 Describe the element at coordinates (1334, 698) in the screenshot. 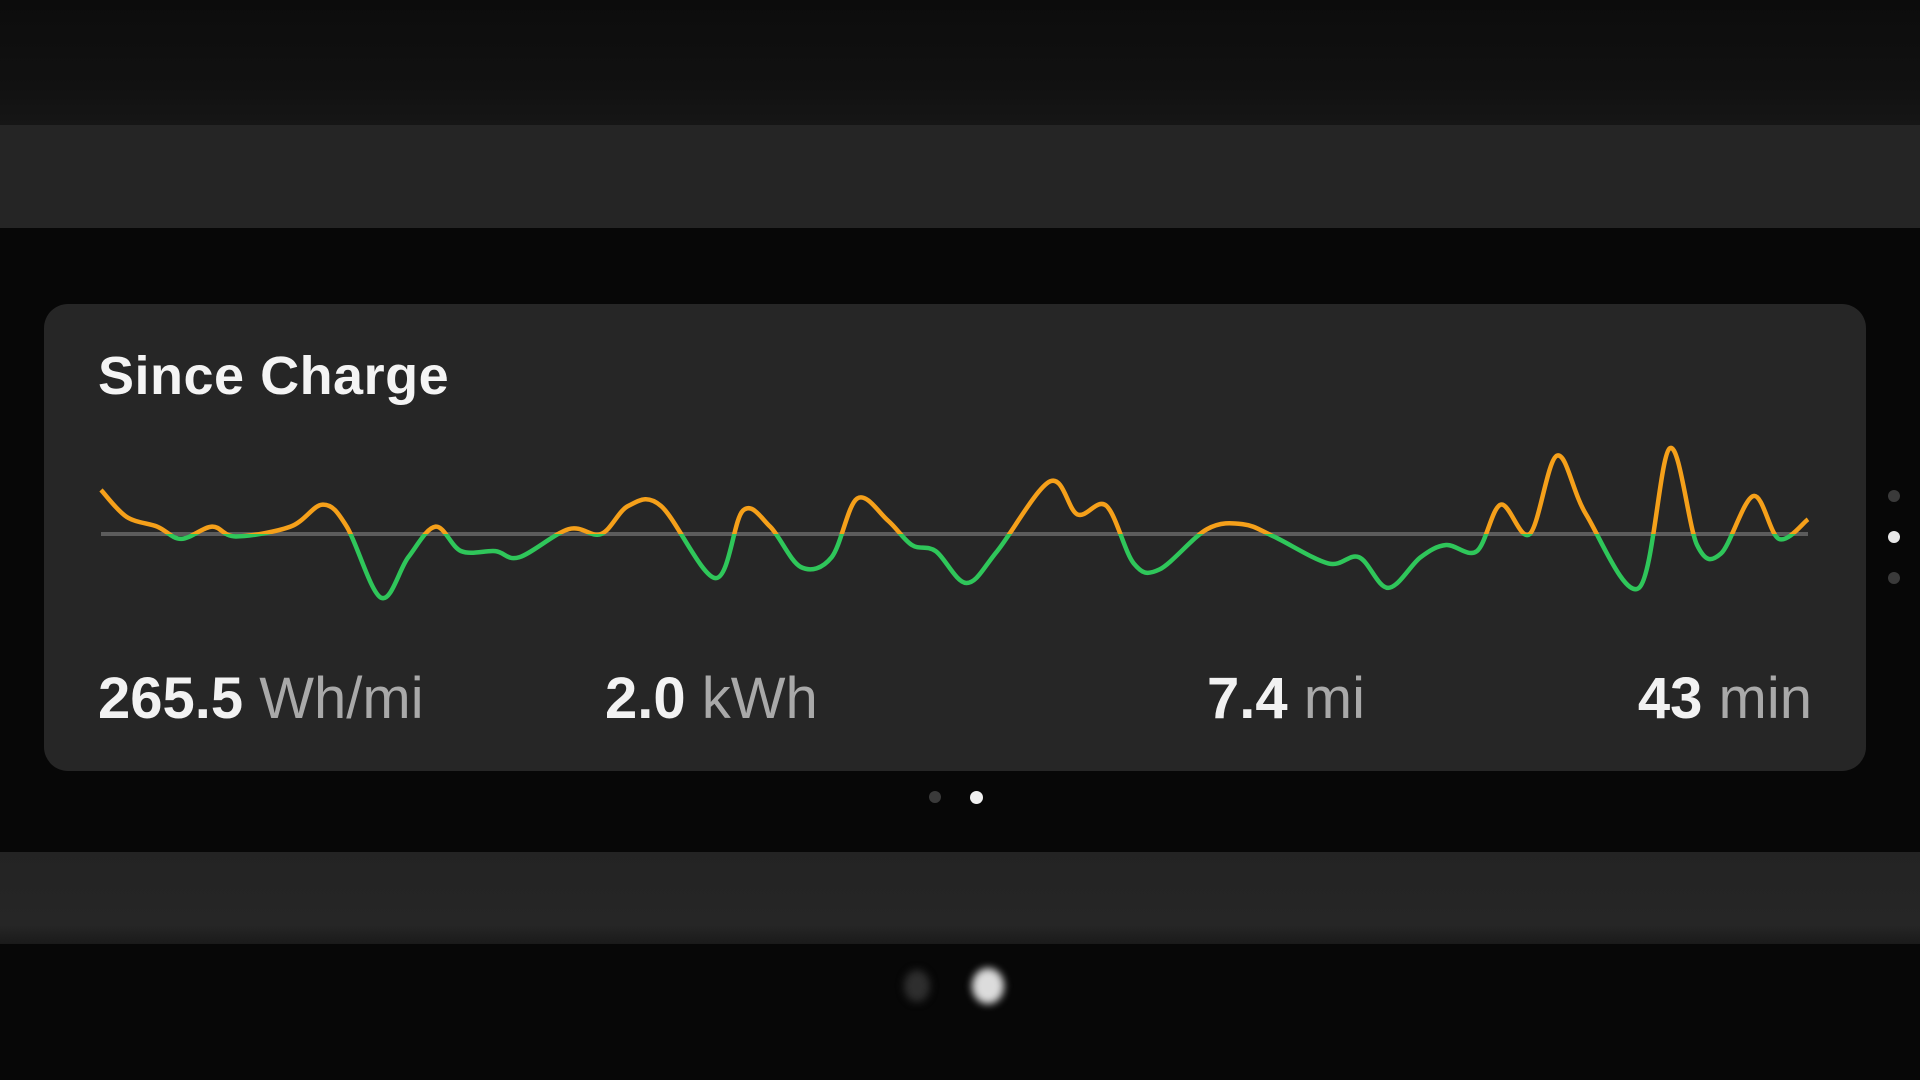

I see `distance-unit: mi` at that location.